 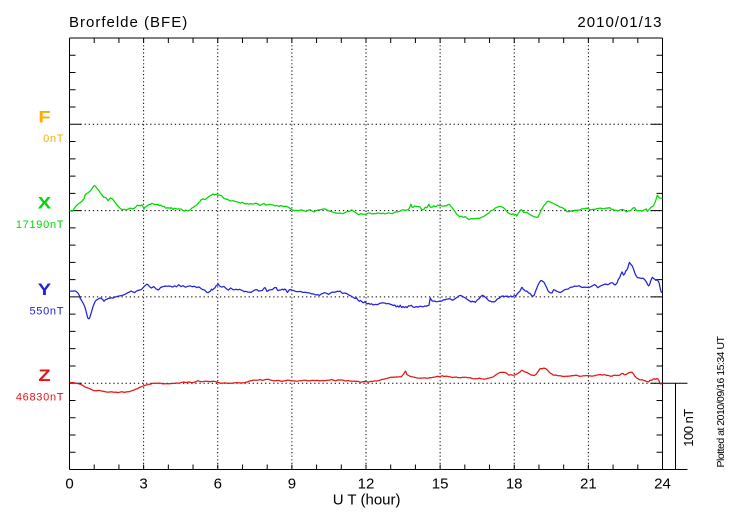 I want to click on svg-text: Brorfelde (BFE), so click(x=128, y=22).